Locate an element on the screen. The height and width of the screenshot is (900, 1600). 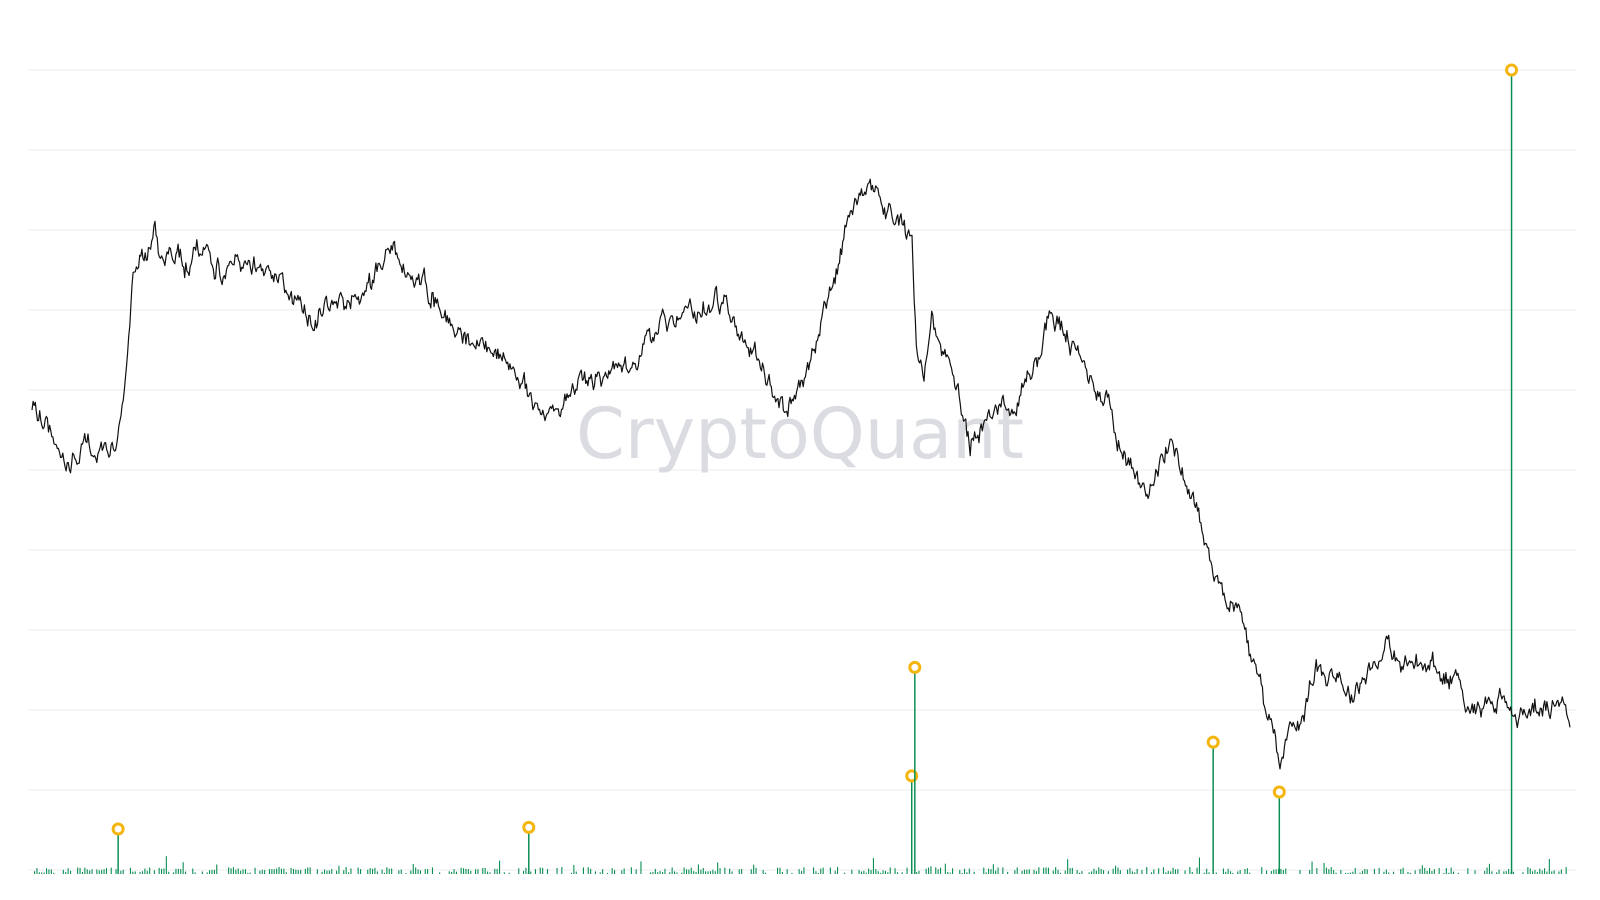
volume-bars is located at coordinates (800, 865).